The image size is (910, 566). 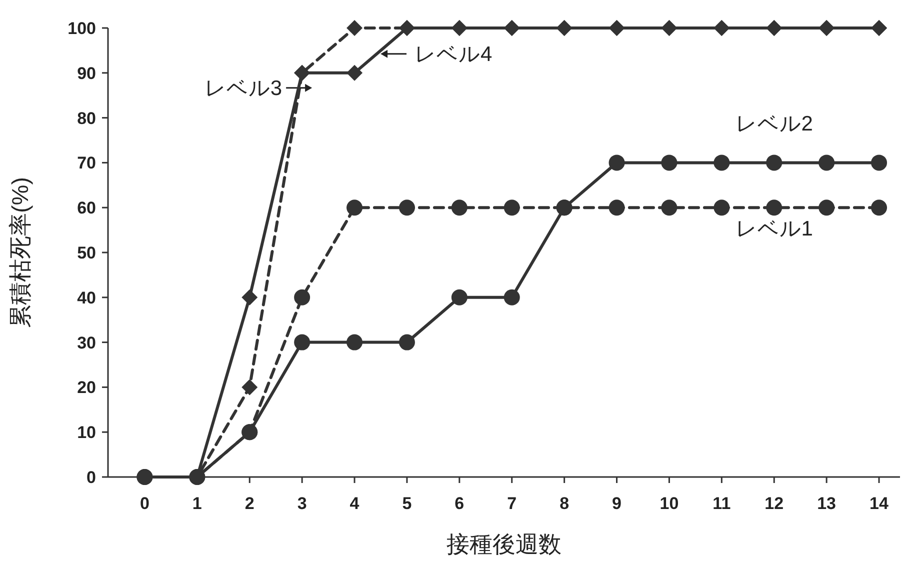 I want to click on y-tick-label: 60, so click(x=86, y=208).